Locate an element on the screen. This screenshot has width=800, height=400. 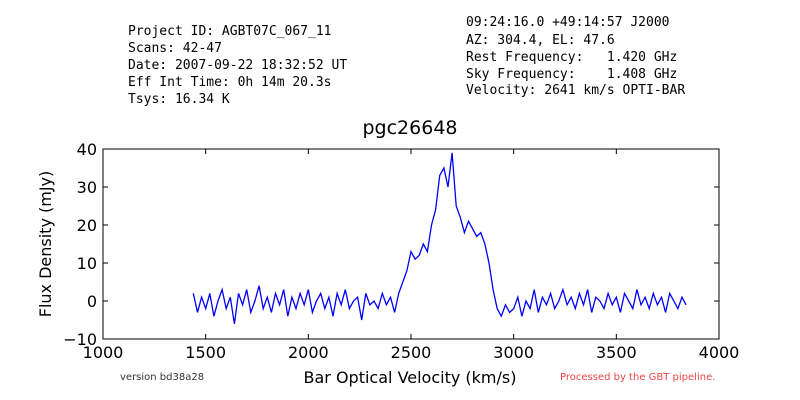
x-tick-label: 3500 is located at coordinates (616, 352).